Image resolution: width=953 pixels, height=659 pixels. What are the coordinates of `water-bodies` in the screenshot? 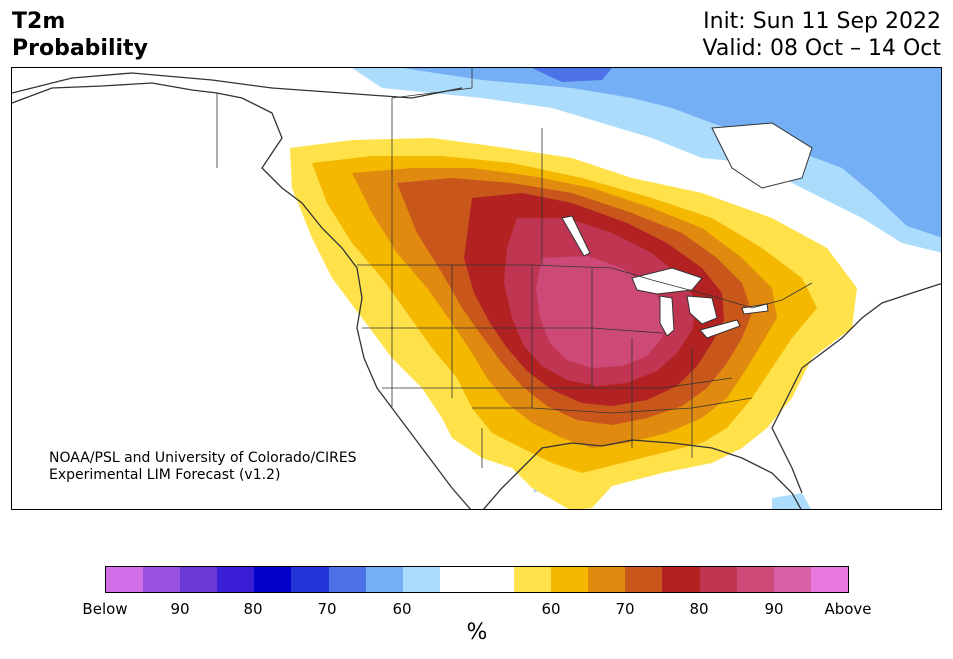 It's located at (687, 230).